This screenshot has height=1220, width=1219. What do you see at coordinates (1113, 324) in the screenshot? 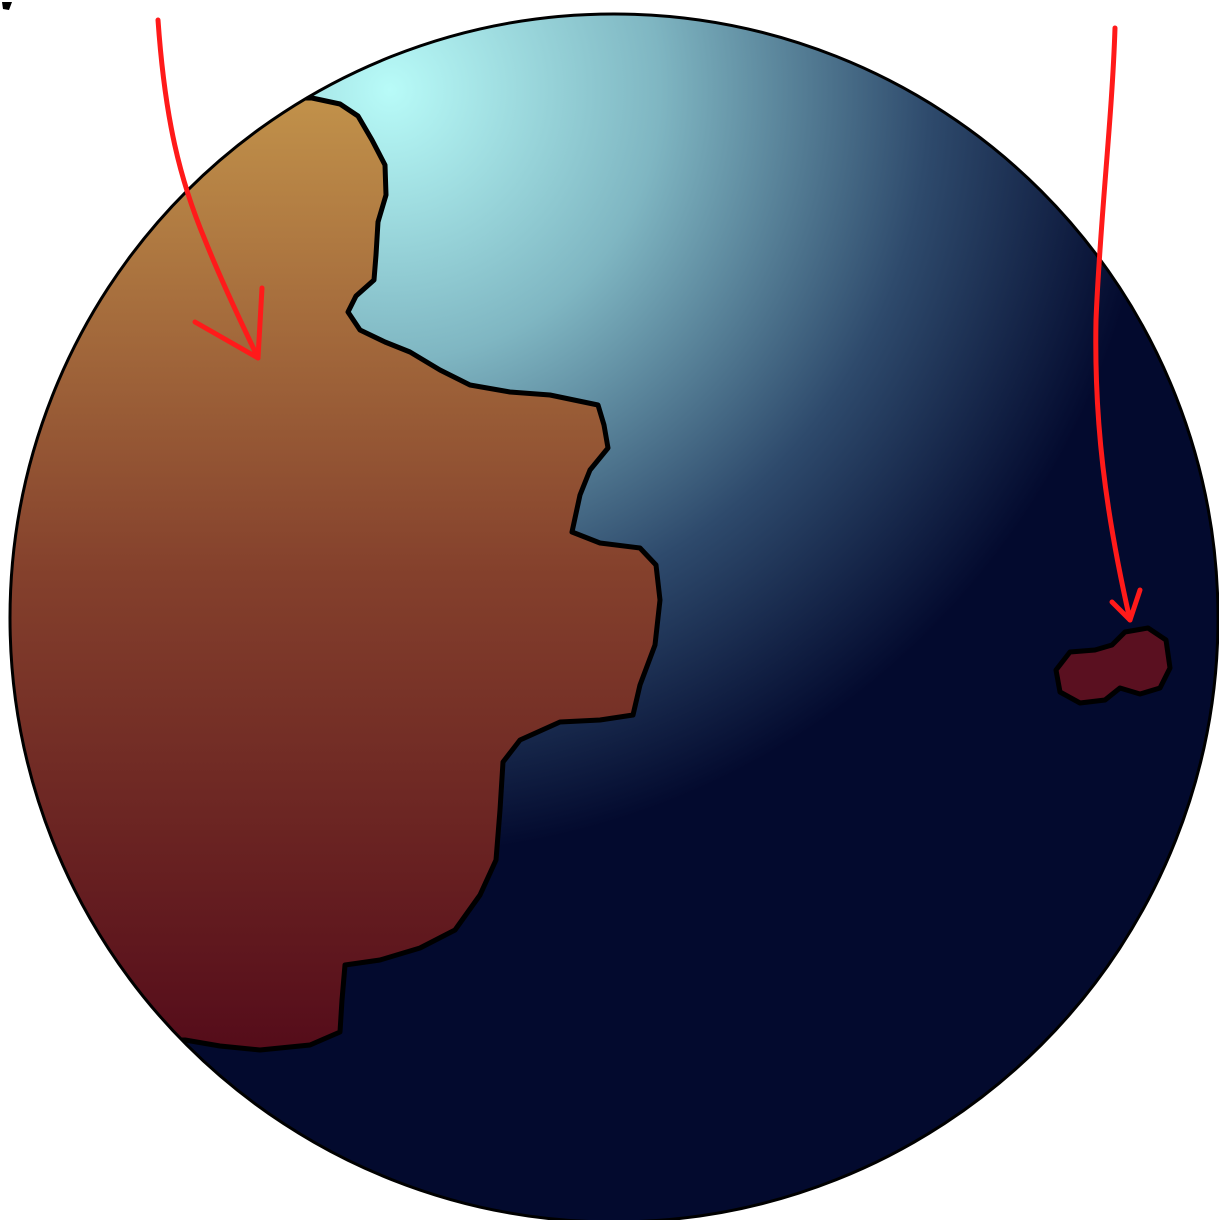
I see `arrow-right-shaft` at bounding box center [1113, 324].